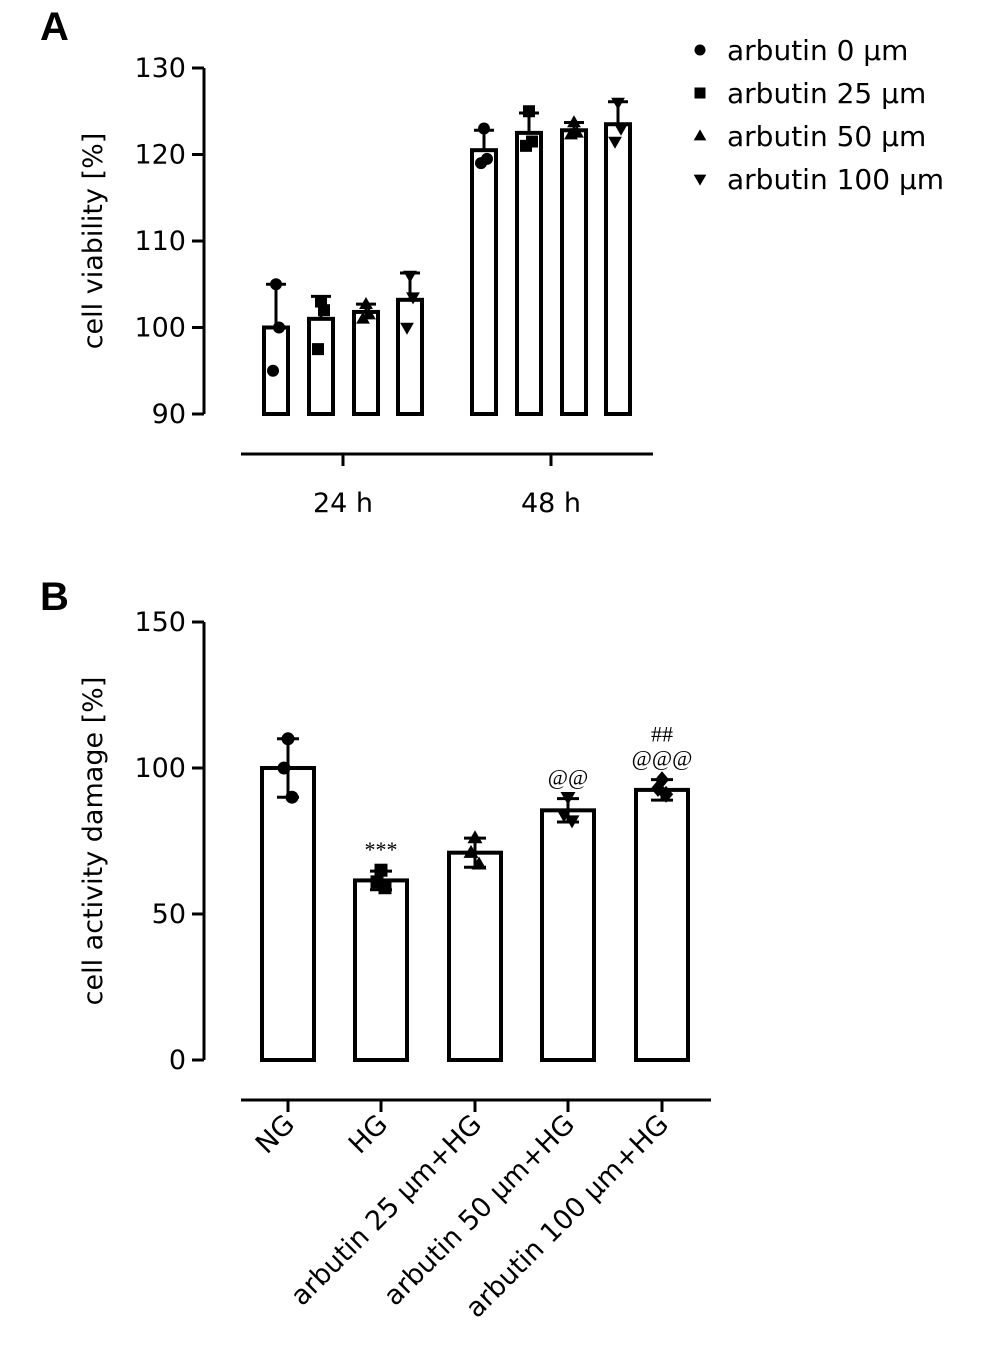  I want to click on legend-label: arbutin 100 μm, so click(835, 179).